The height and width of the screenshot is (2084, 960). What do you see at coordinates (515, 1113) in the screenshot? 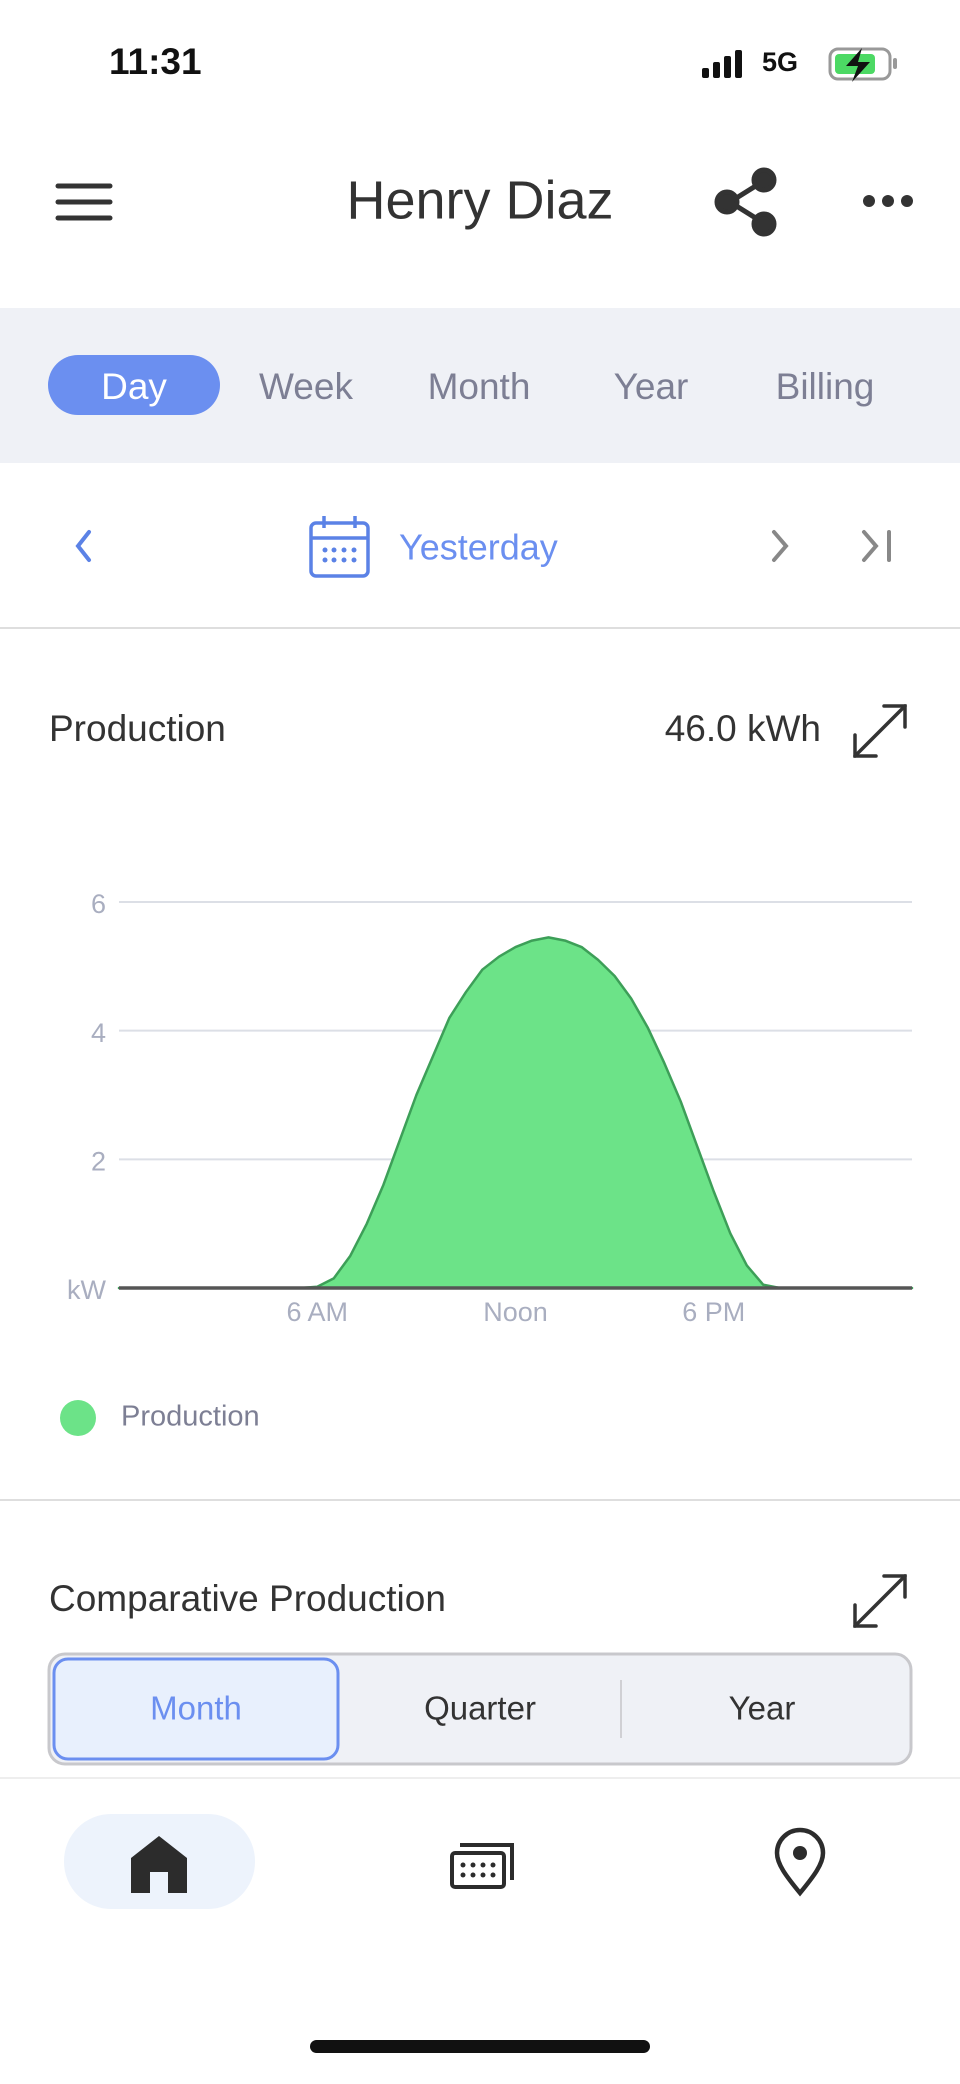
I see `area` at bounding box center [515, 1113].